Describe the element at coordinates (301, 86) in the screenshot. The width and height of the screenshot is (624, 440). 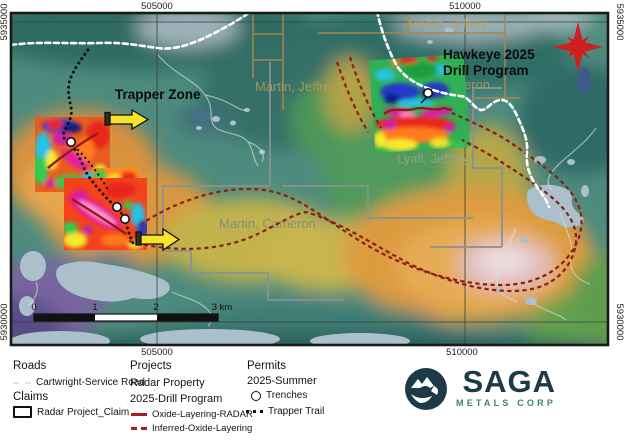
I see `claim-label-martin-jeffrey-m: Martin, JeffreyM` at that location.